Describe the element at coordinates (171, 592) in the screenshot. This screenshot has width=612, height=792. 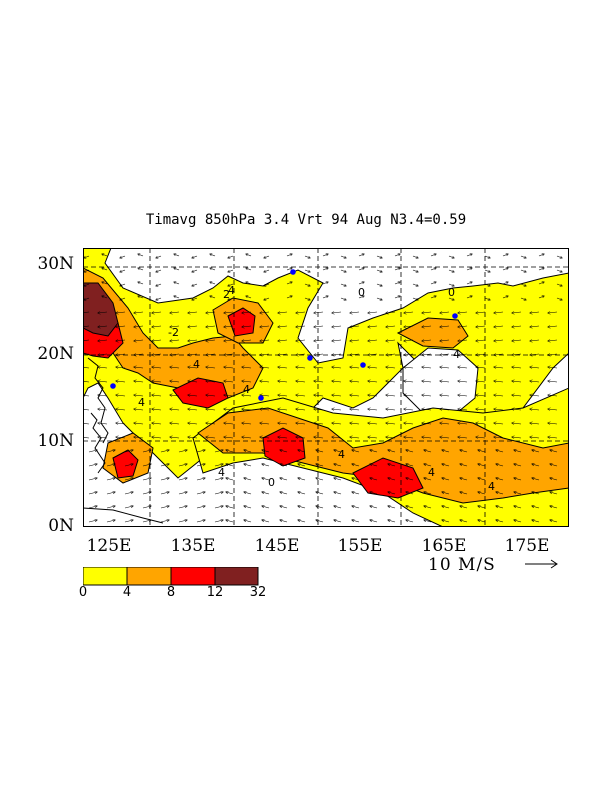
I see `colorbar-label-8: 8` at that location.